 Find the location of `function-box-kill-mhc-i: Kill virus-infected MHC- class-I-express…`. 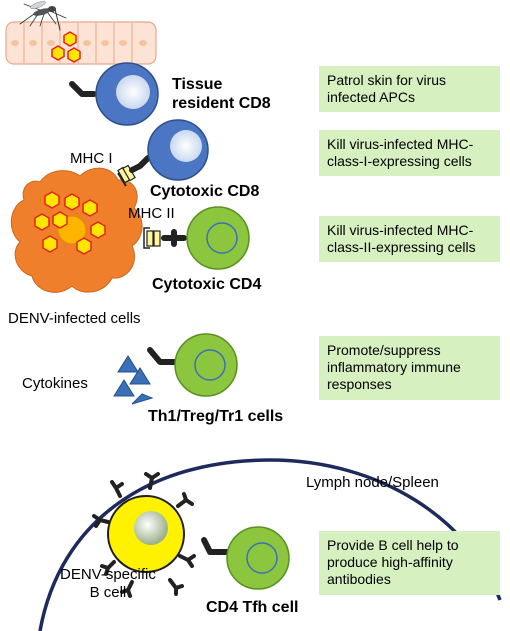

function-box-kill-mhc-i: Kill virus-infected MHC- class-I-express… is located at coordinates (409, 153).